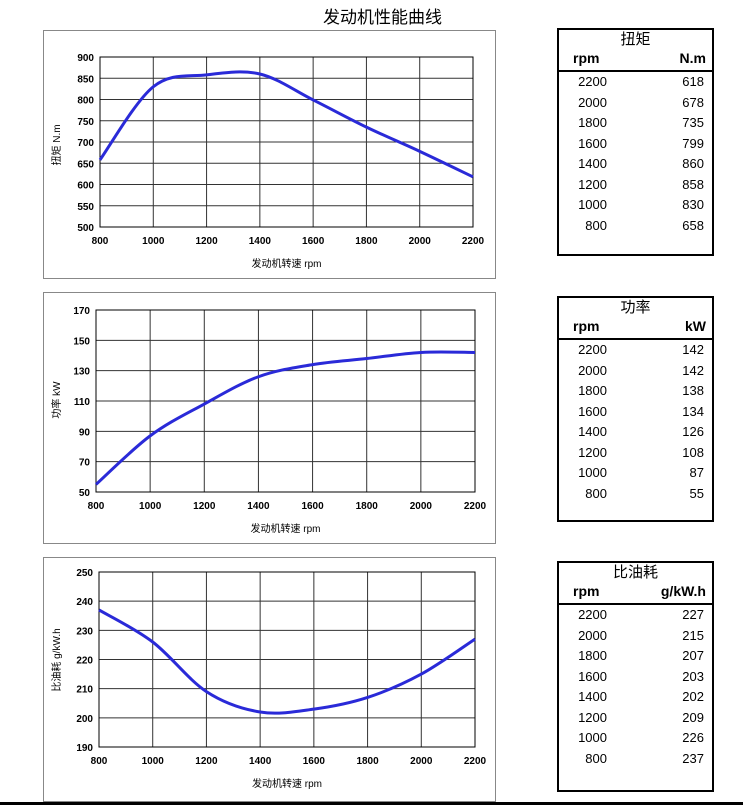 This screenshot has height=809, width=743. I want to click on cell-value: 678, so click(693, 102).